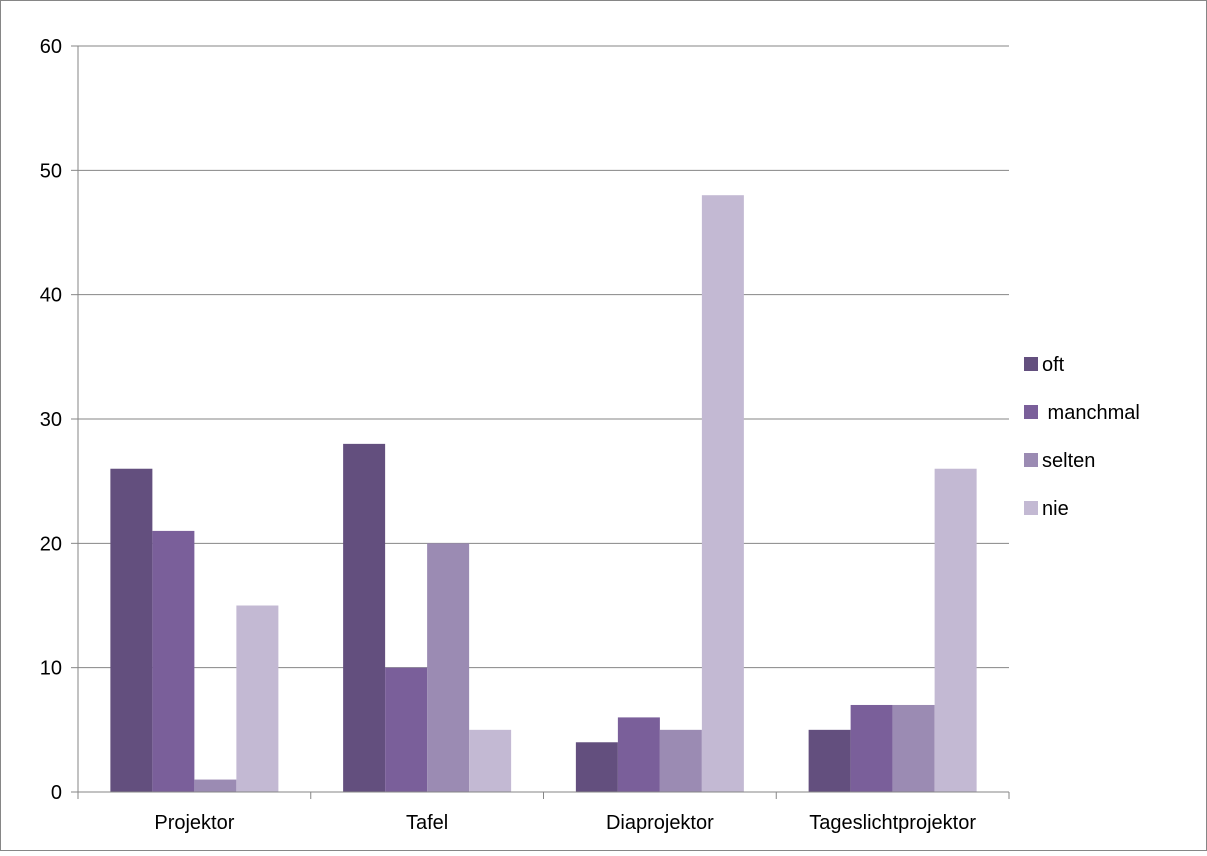 This screenshot has height=856, width=1207. Describe the element at coordinates (51, 296) in the screenshot. I see `y-tick-label: 40` at that location.